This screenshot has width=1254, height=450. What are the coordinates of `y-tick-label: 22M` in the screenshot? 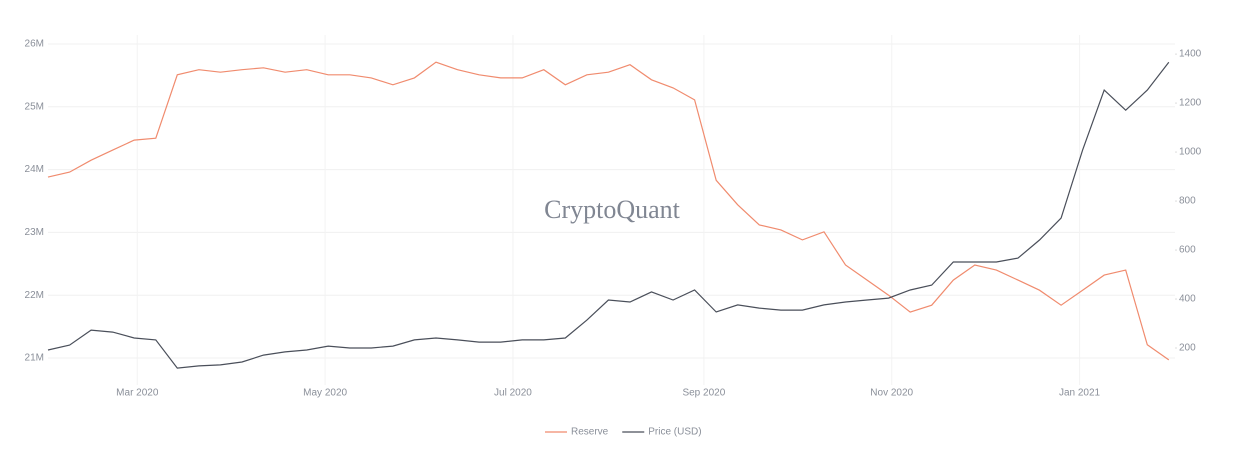 It's located at (34, 295).